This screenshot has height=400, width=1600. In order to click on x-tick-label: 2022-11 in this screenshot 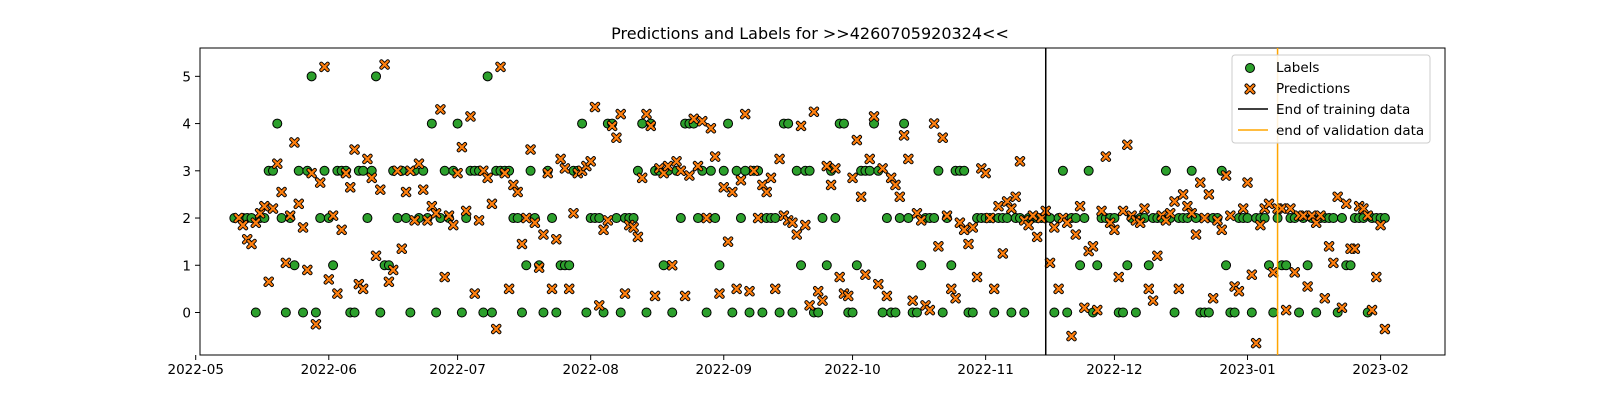, I will do `click(985, 370)`.